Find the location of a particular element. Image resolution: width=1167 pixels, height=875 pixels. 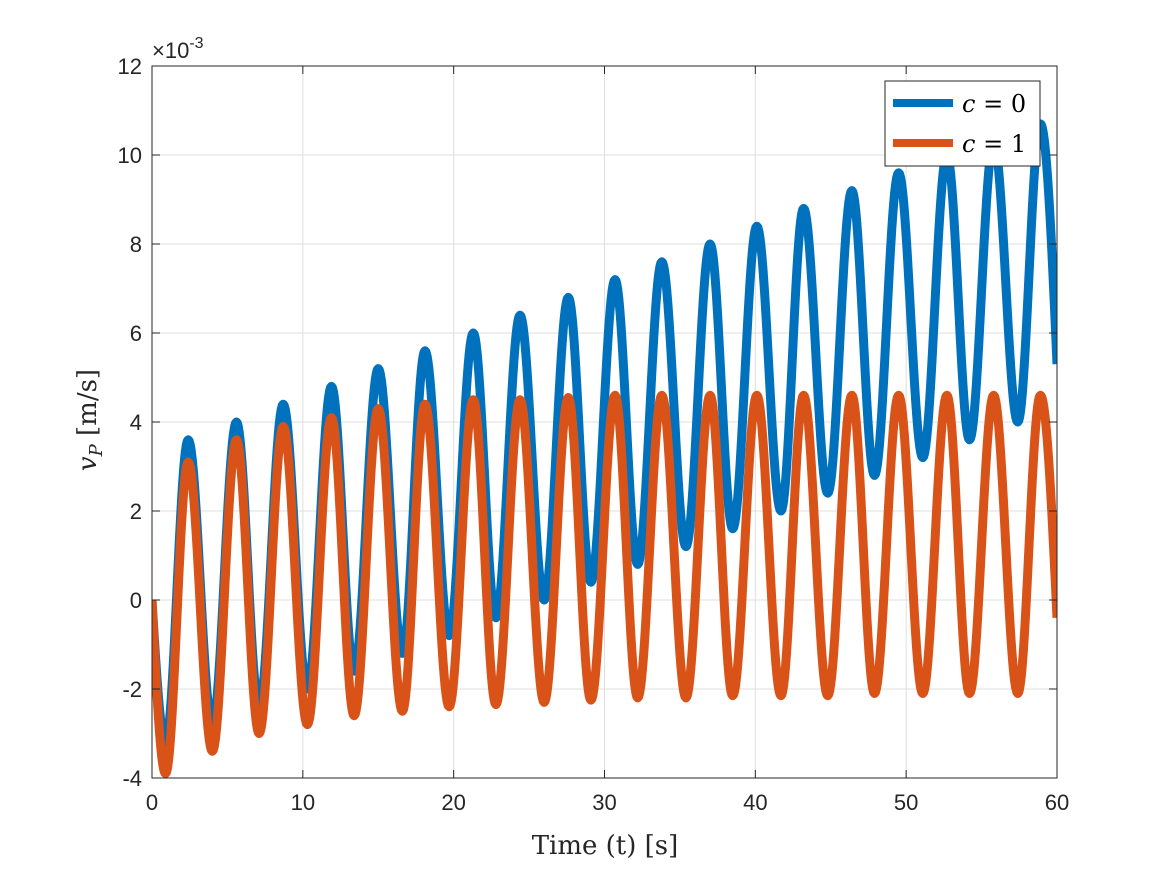

y-exponent-prefix: ×10 is located at coordinates (170, 50).